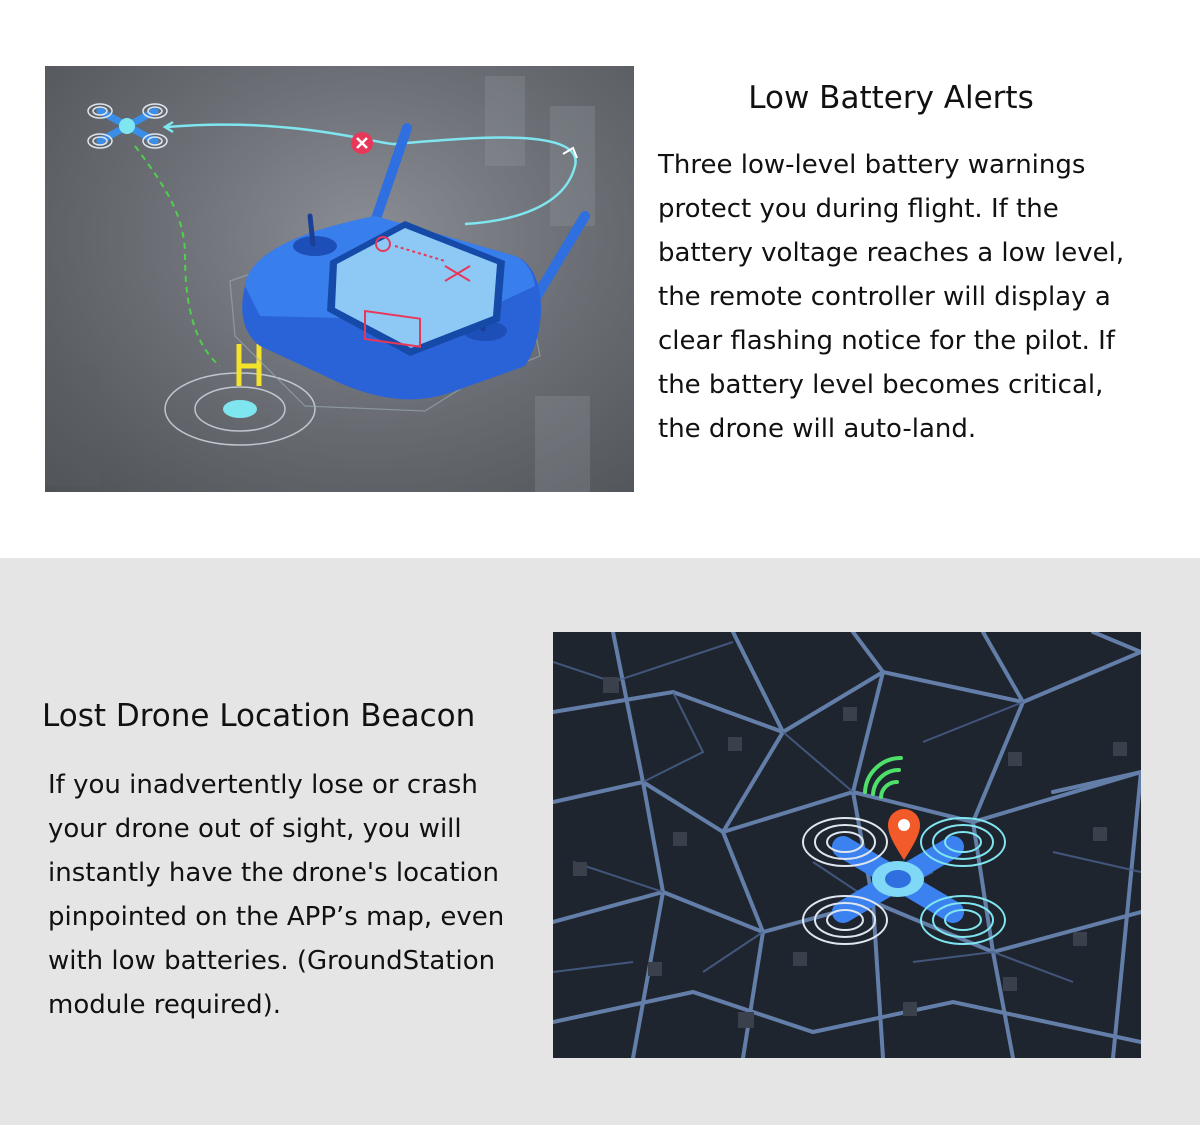 The height and width of the screenshot is (1125, 1200). What do you see at coordinates (891, 98) in the screenshot?
I see `low-battery-title: Low Battery Alerts` at bounding box center [891, 98].